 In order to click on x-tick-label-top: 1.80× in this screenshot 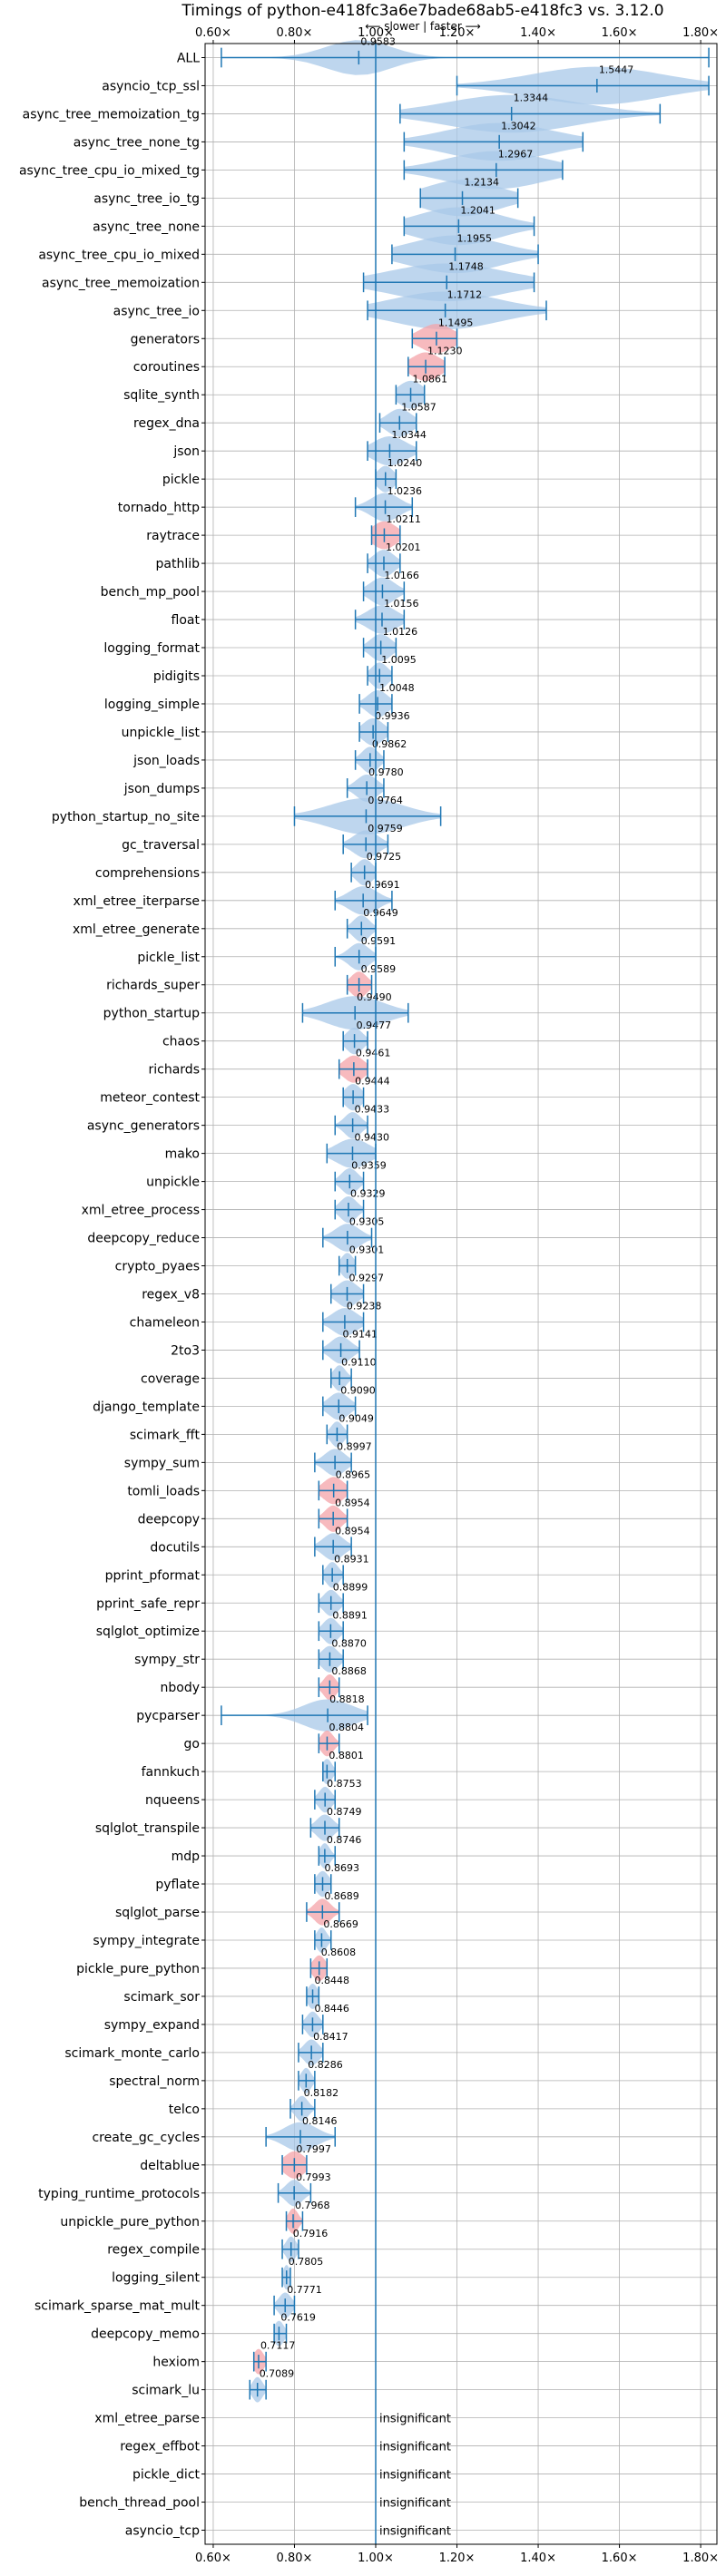, I will do `click(700, 33)`.